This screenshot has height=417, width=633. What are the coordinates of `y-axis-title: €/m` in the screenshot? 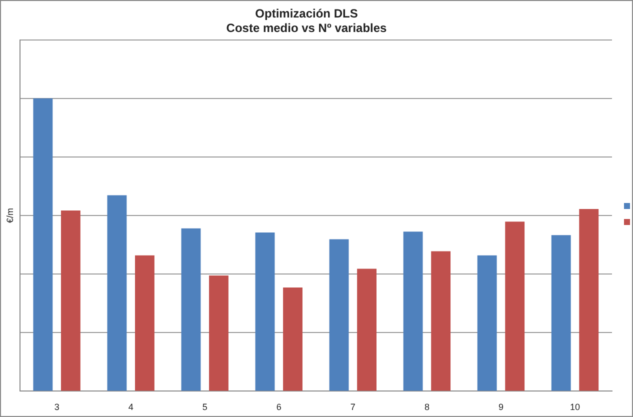 It's located at (9, 216).